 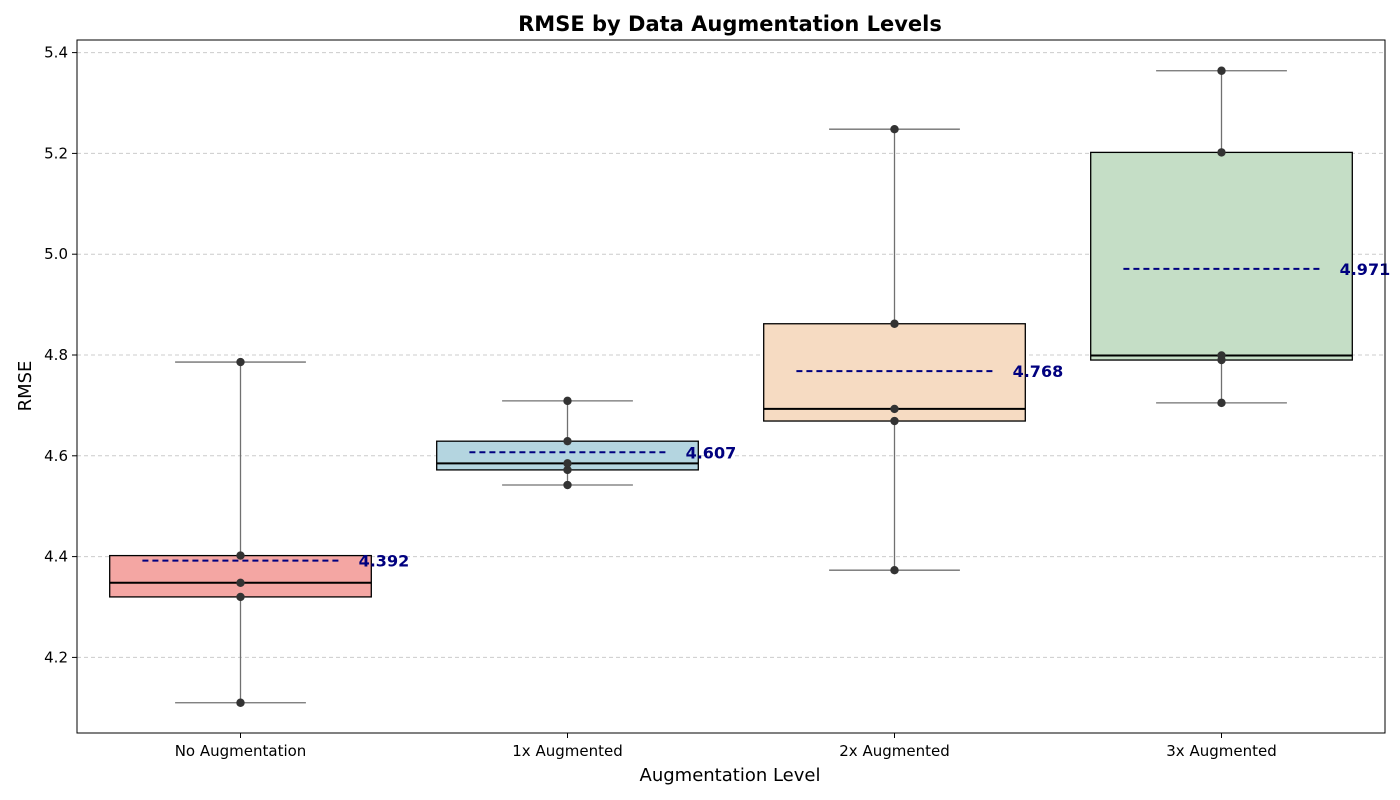 What do you see at coordinates (711, 452) in the screenshot?
I see `mean-label: 4.607` at bounding box center [711, 452].